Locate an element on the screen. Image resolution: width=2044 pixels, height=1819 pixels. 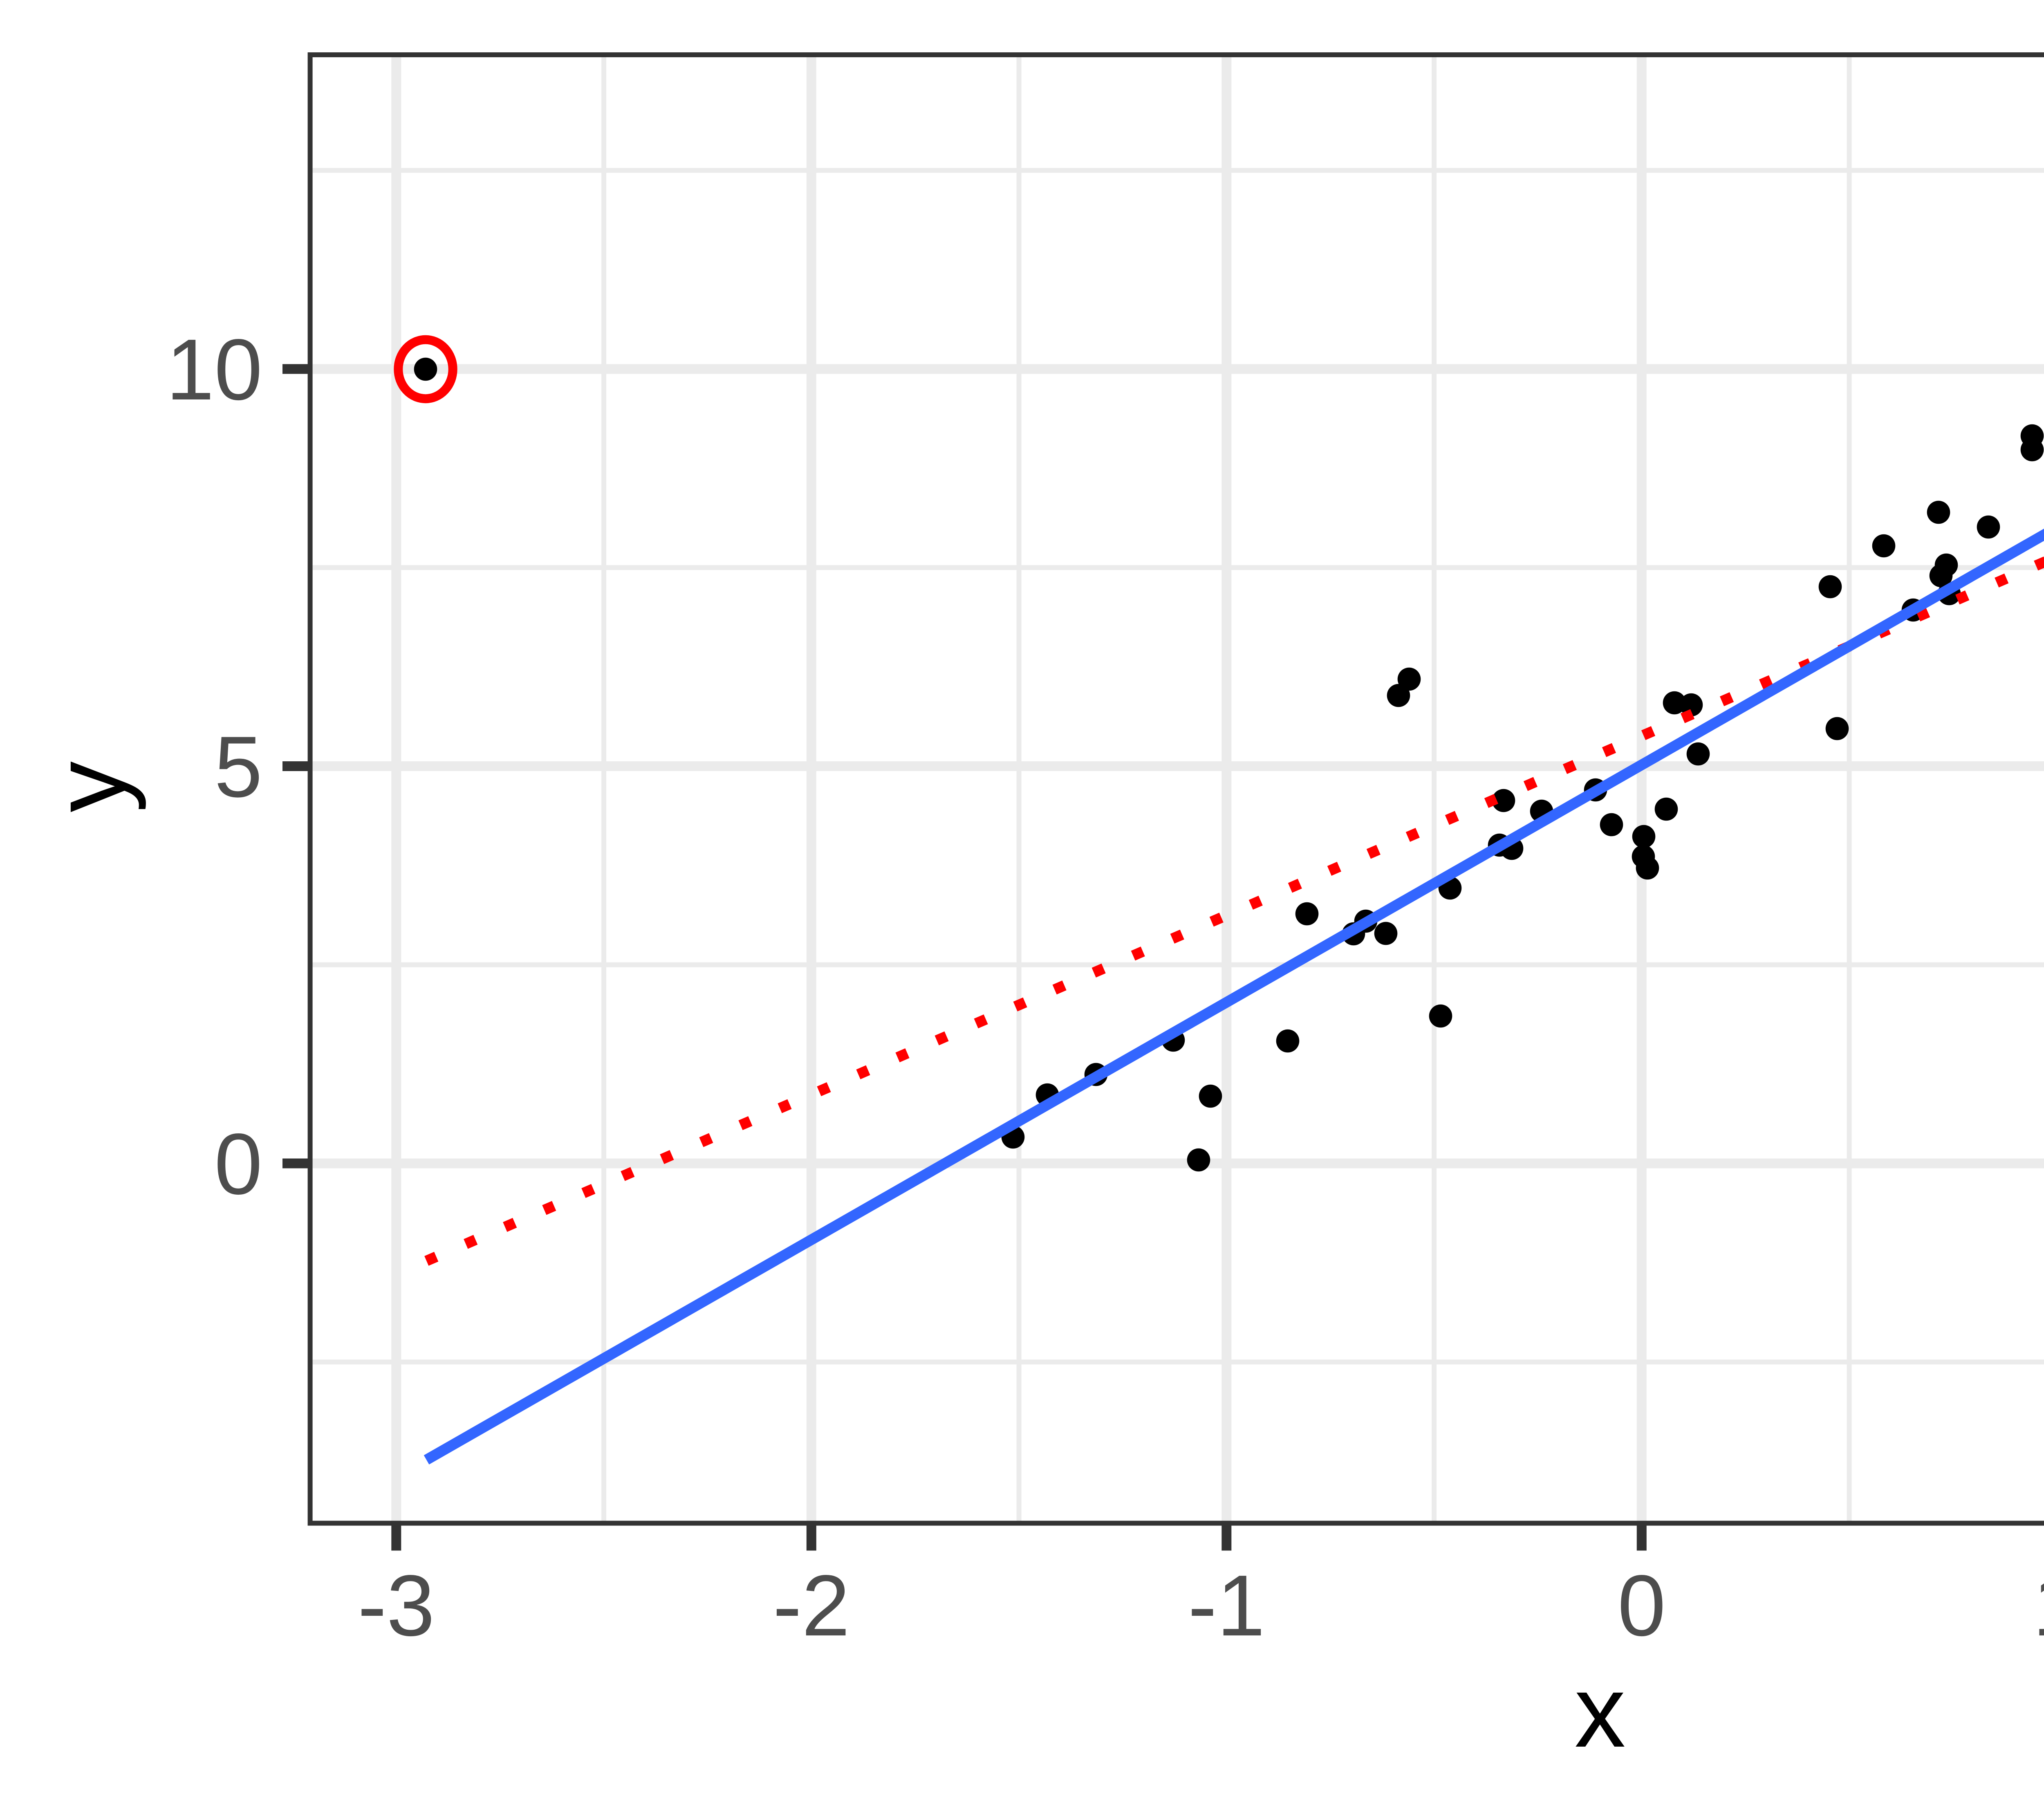
svg-text: 1 is located at coordinates (2038, 1605).